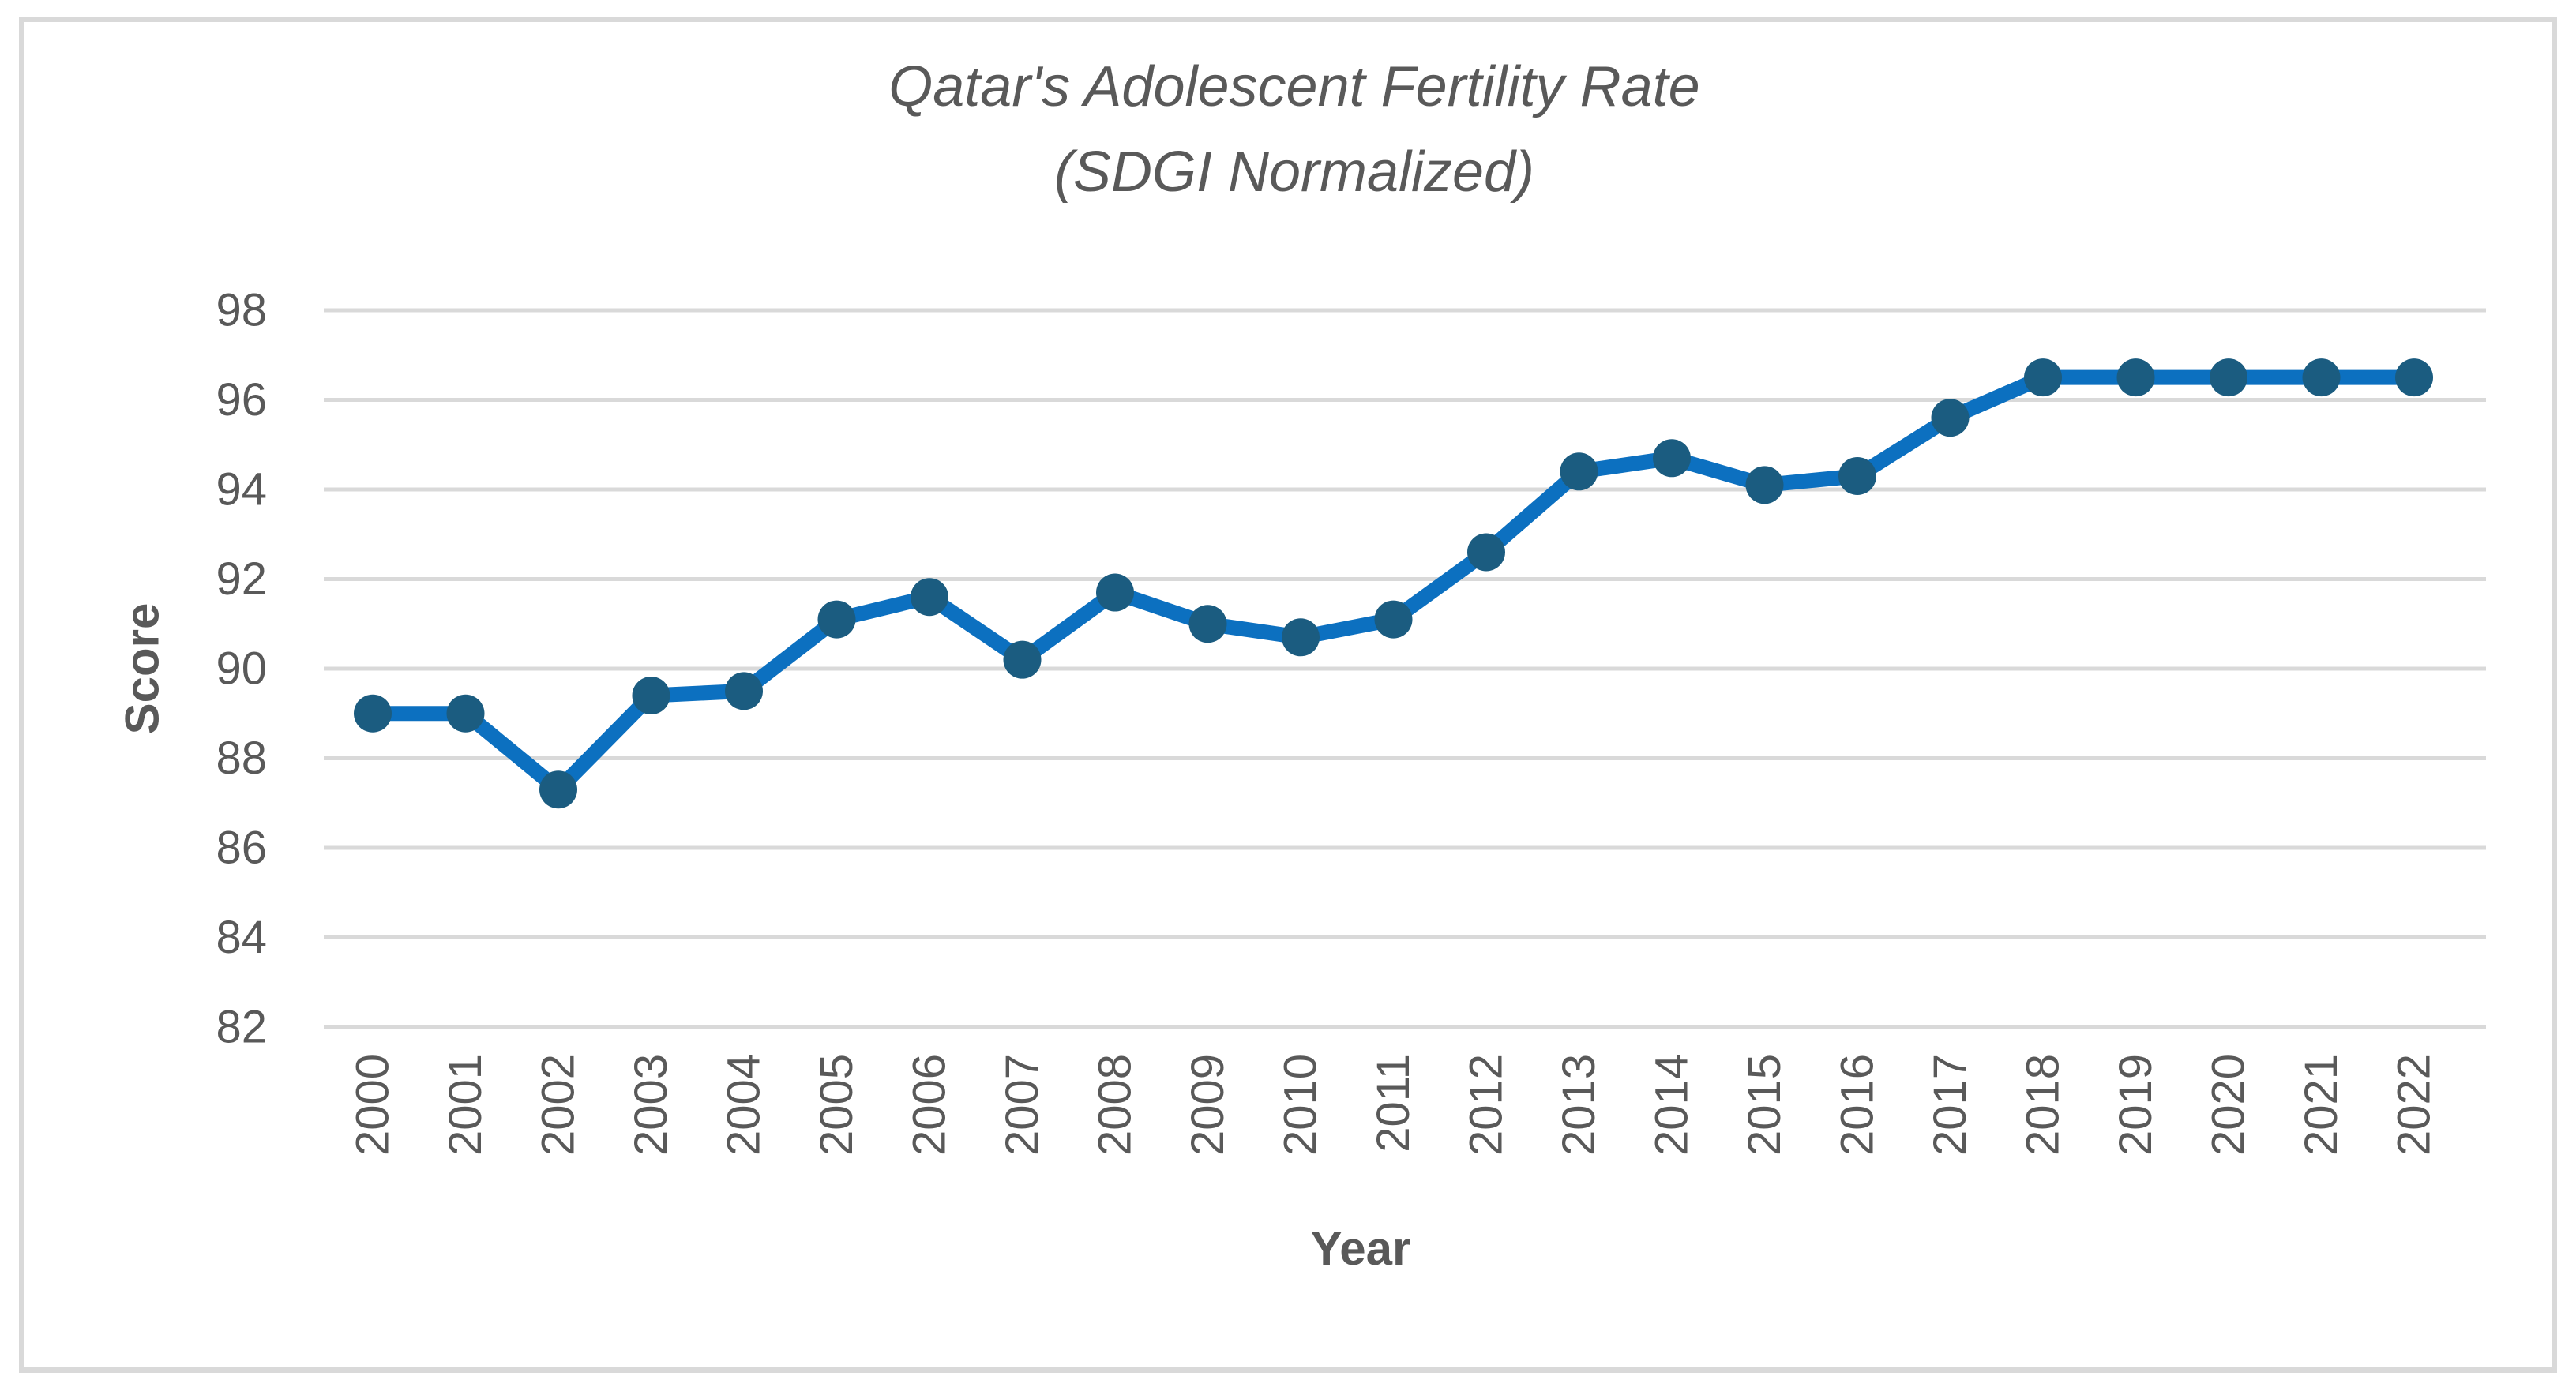 This screenshot has width=2576, height=1391. I want to click on x-tick-label: 2003, so click(651, 1105).